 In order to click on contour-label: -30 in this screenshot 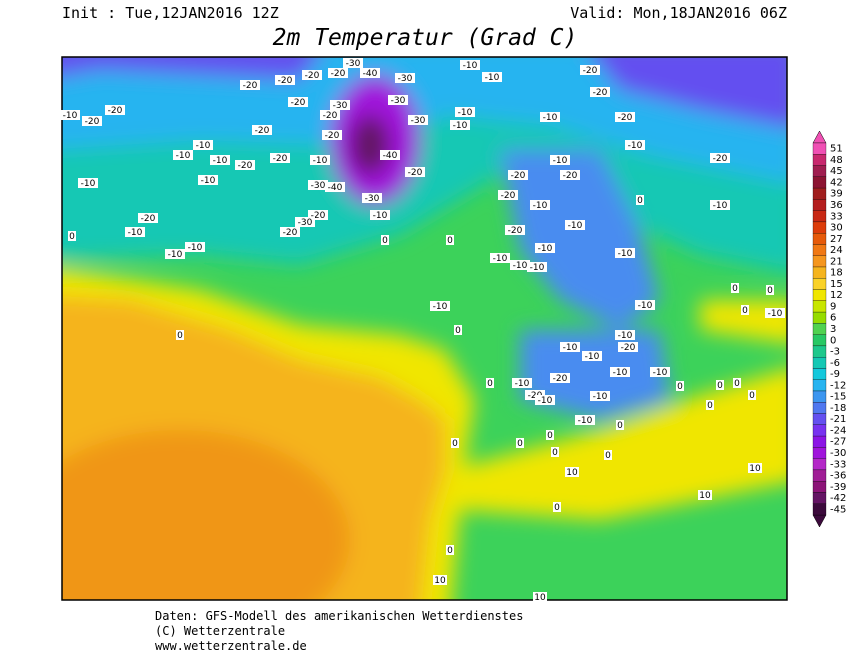, I will do `click(353, 64)`.